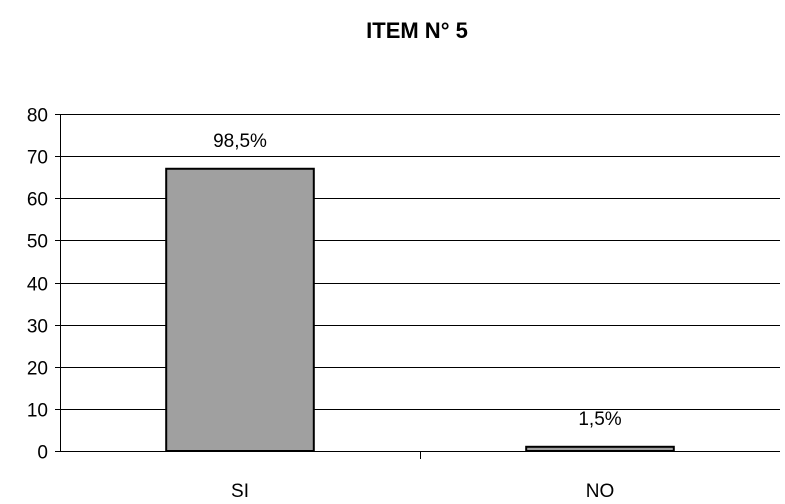 This screenshot has height=504, width=785. Describe the element at coordinates (37, 369) in the screenshot. I see `y-tick-label-20: 20` at that location.